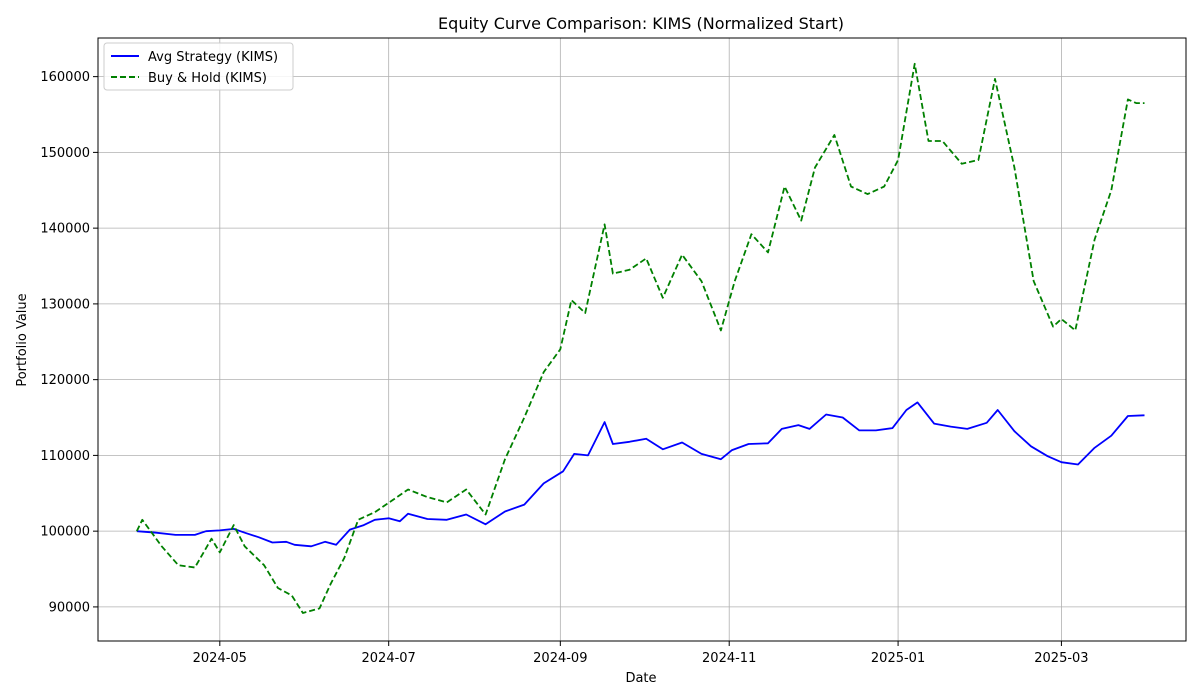 The image size is (1200, 700). Describe the element at coordinates (65, 456) in the screenshot. I see `y-tick-label: 110000` at that location.